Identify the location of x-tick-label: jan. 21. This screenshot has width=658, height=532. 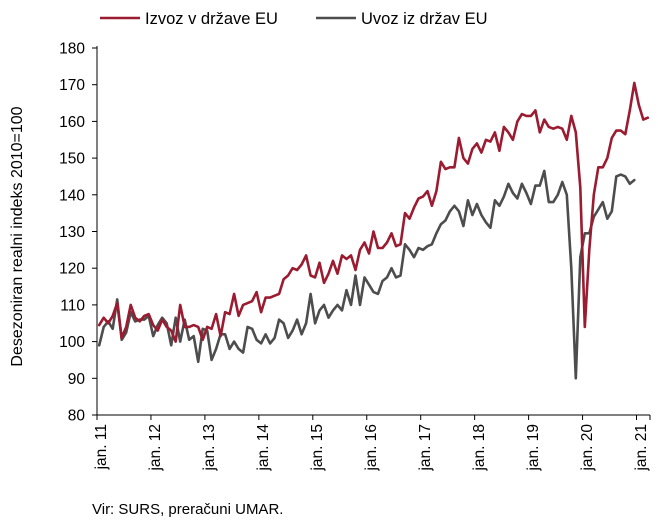
(641, 448).